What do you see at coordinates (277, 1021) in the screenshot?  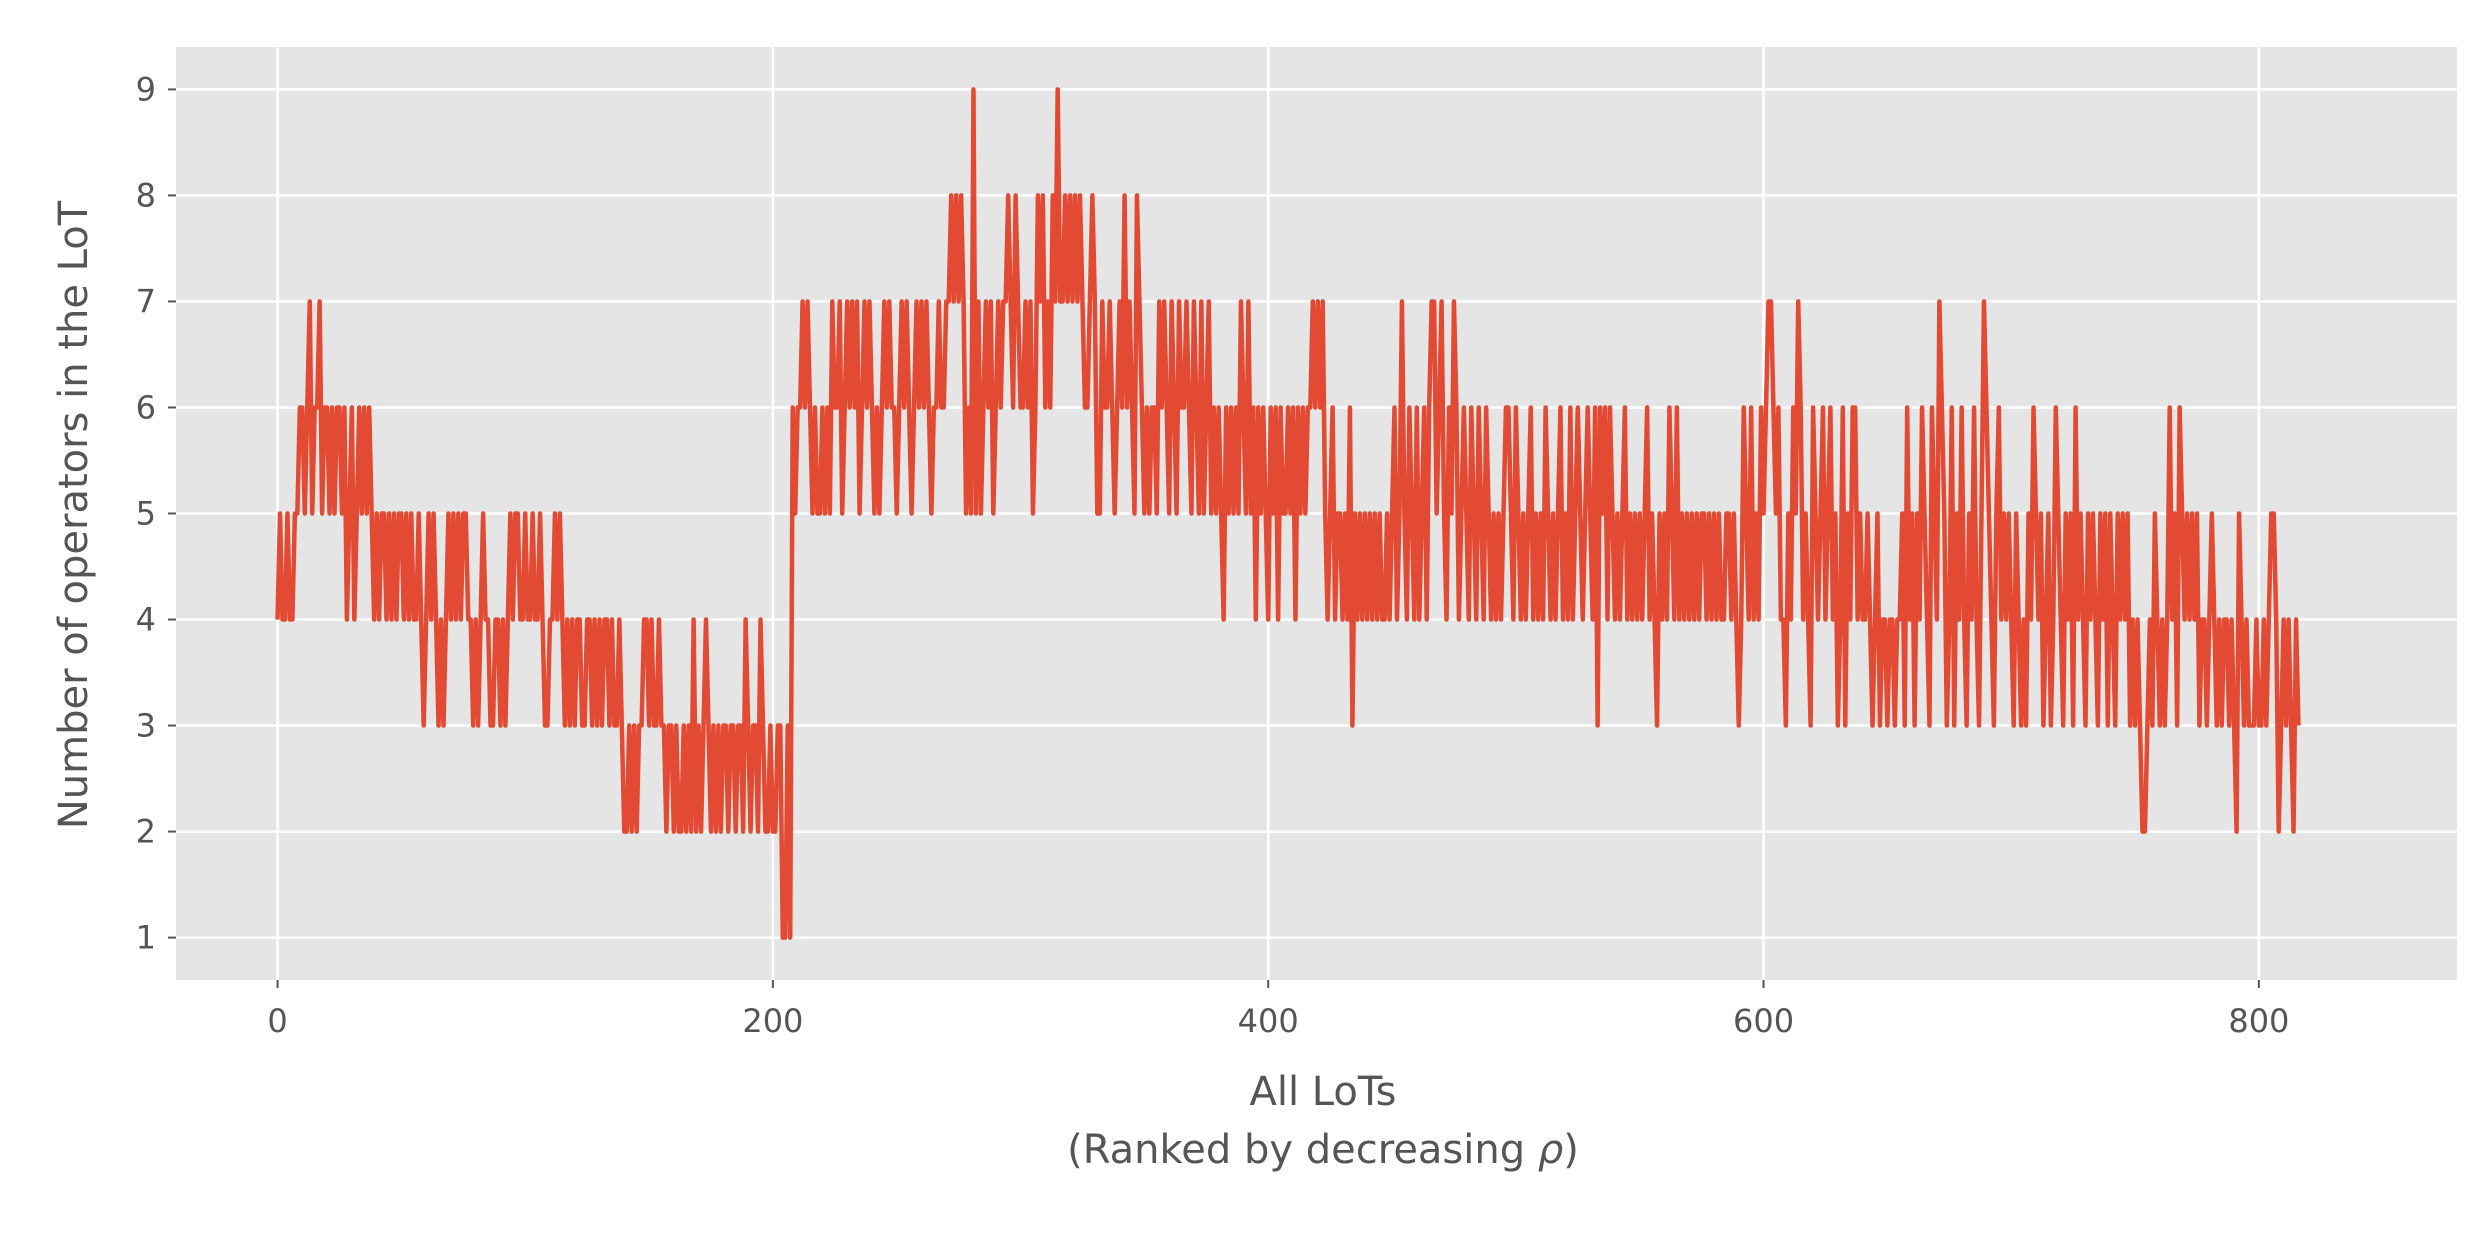 I see `x-tick-label: 0` at bounding box center [277, 1021].